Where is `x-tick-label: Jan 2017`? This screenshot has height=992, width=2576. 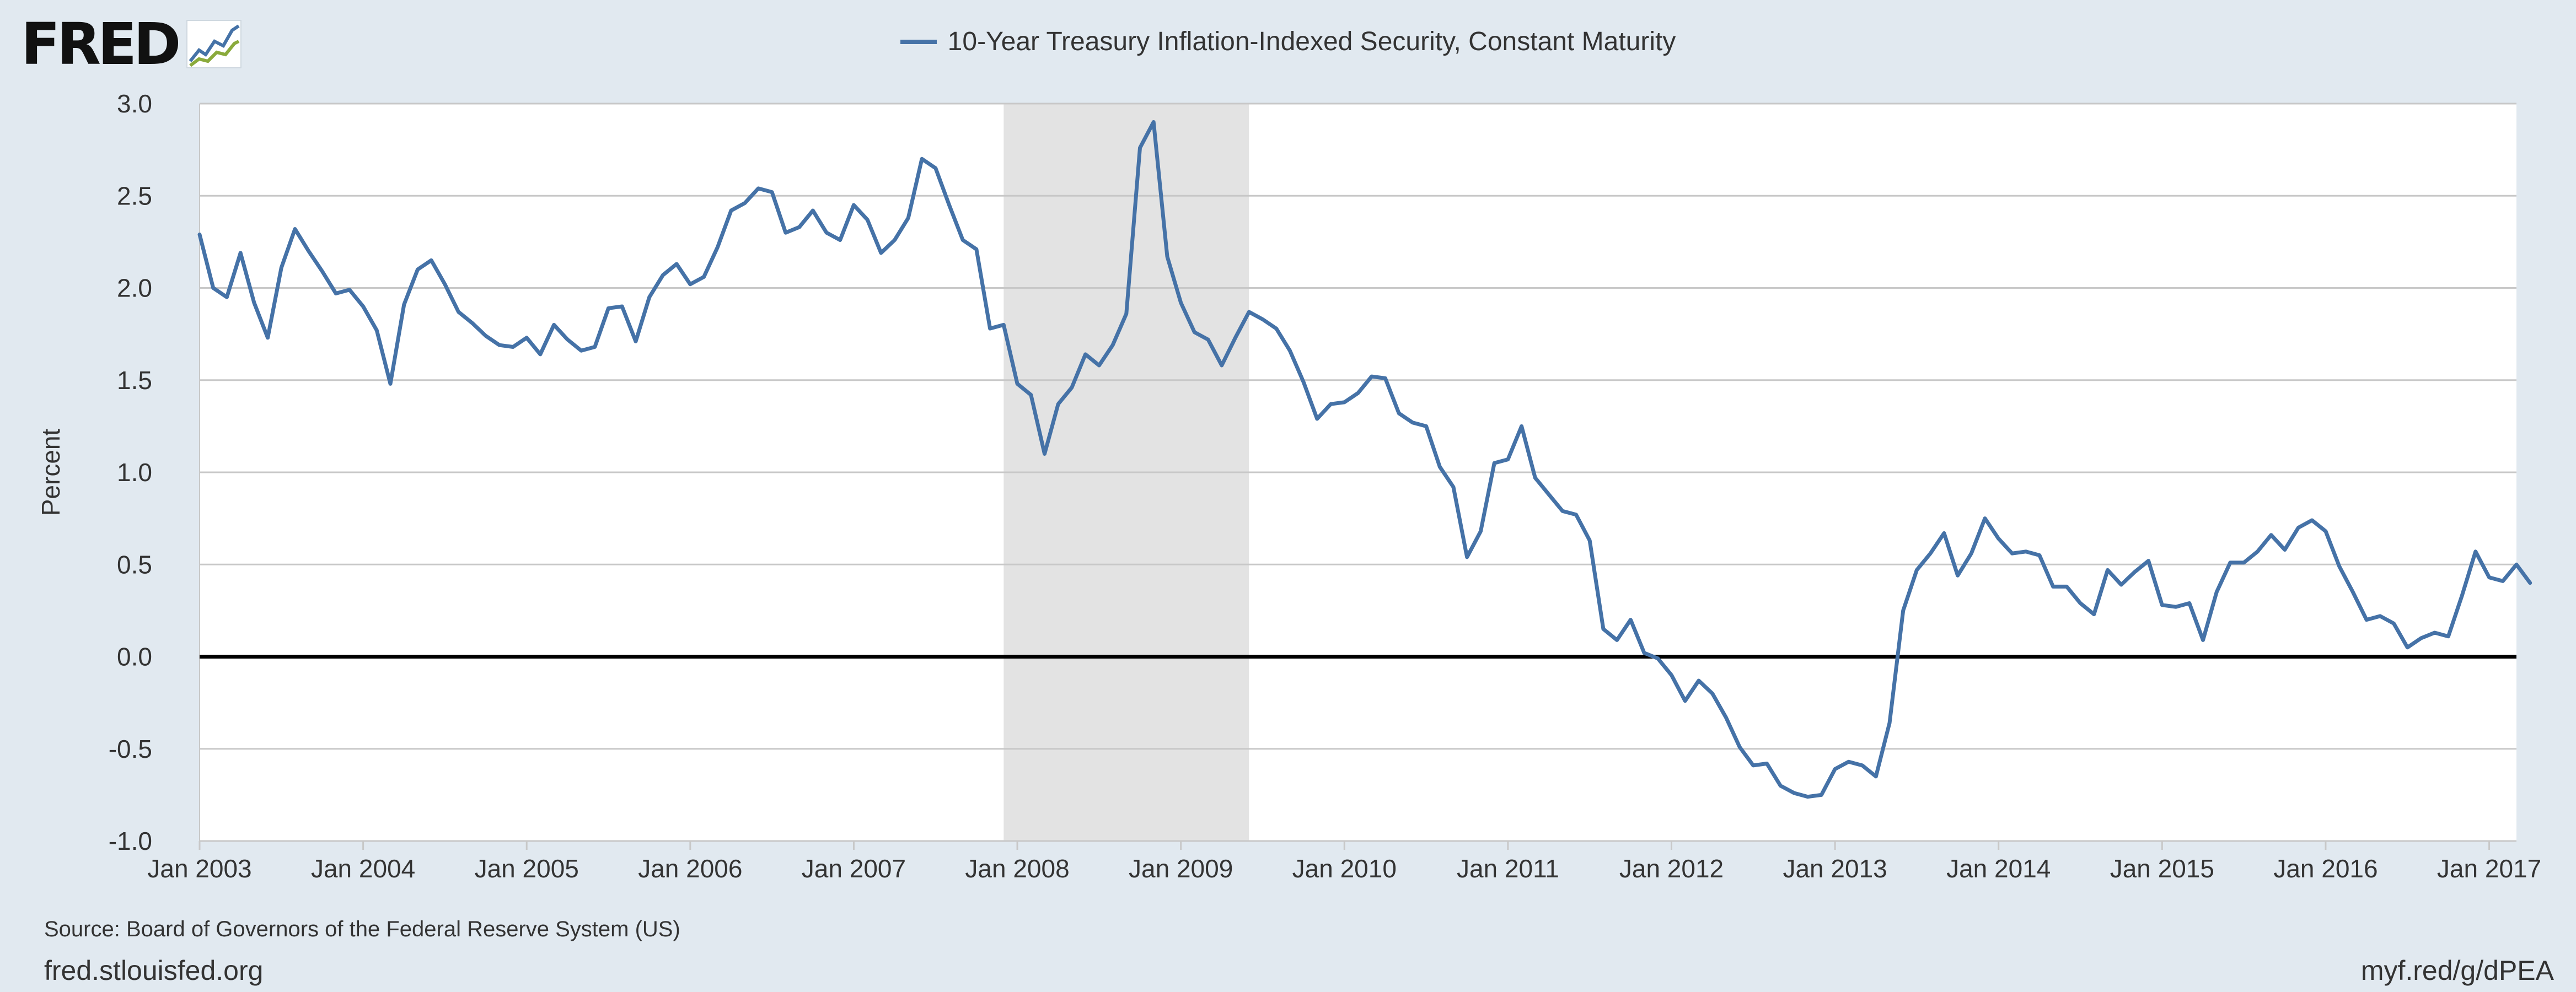 x-tick-label: Jan 2017 is located at coordinates (2489, 868).